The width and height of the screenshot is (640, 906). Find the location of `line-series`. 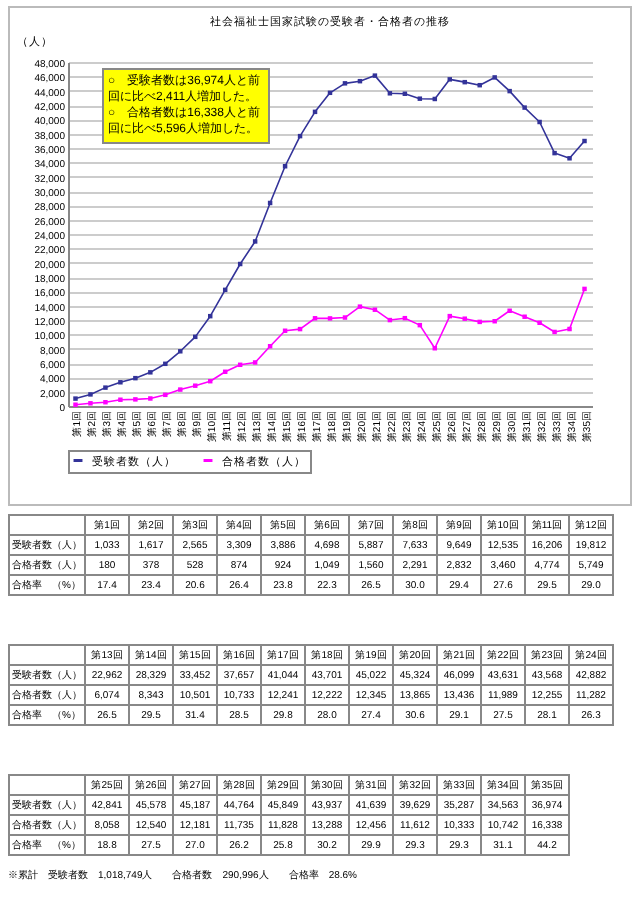

line-series is located at coordinates (330, 346).